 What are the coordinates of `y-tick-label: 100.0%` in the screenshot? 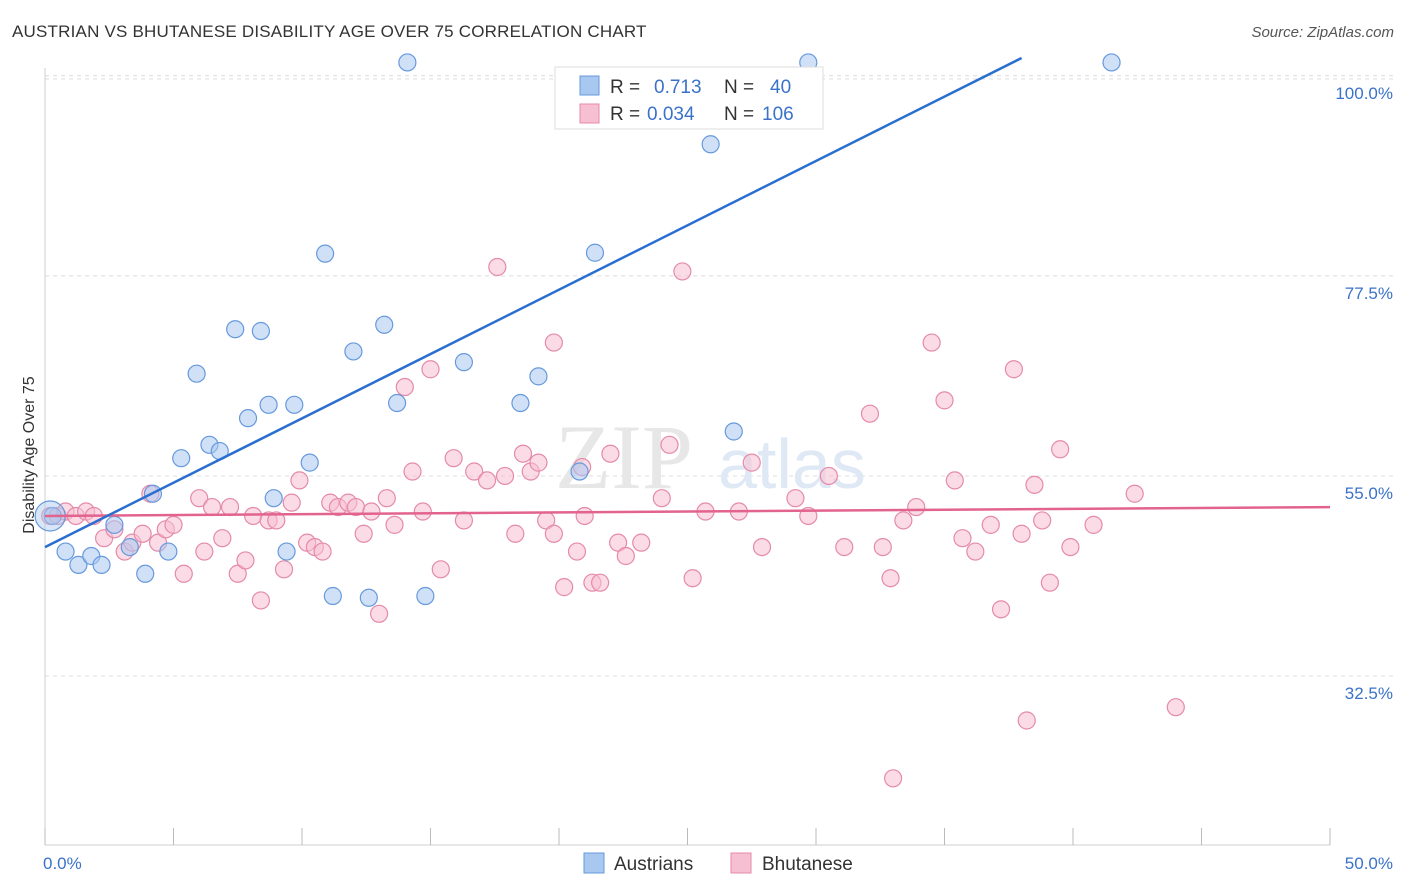 It's located at (1364, 93).